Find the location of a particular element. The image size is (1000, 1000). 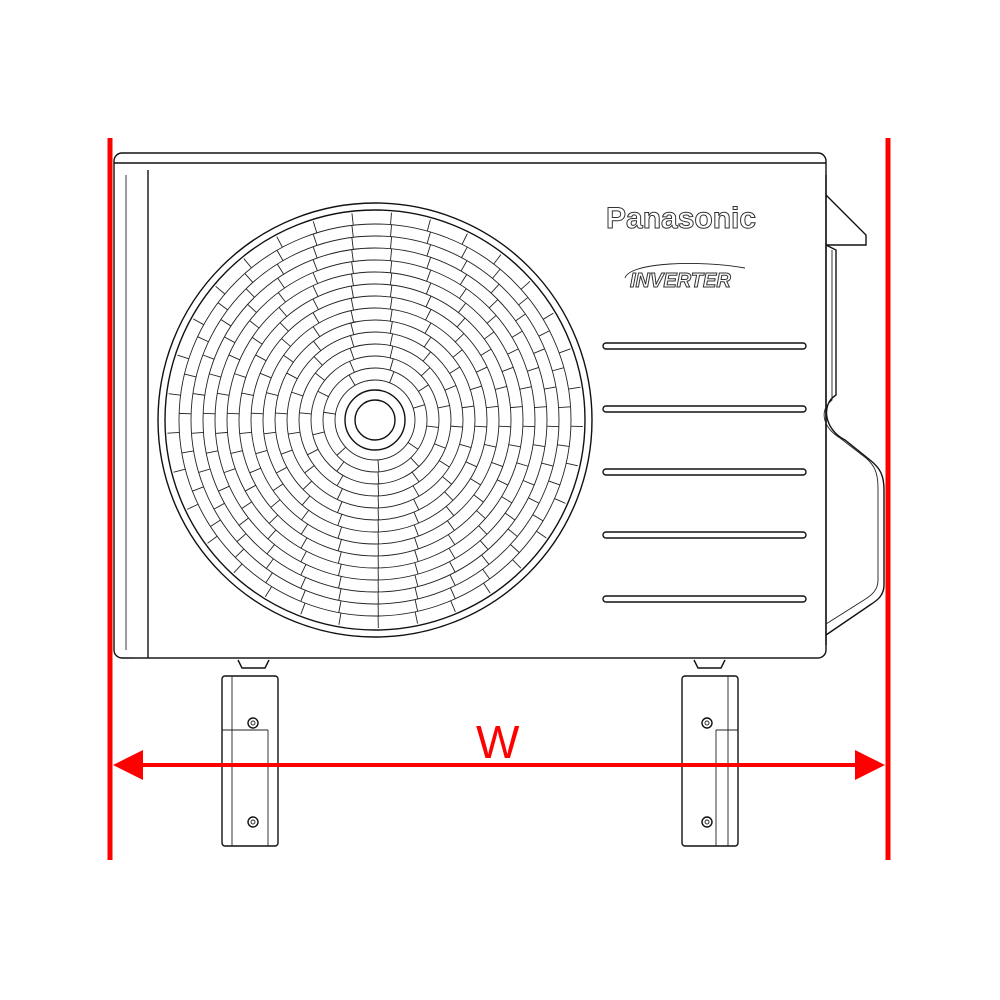

arrowhead-right is located at coordinates (870, 765).